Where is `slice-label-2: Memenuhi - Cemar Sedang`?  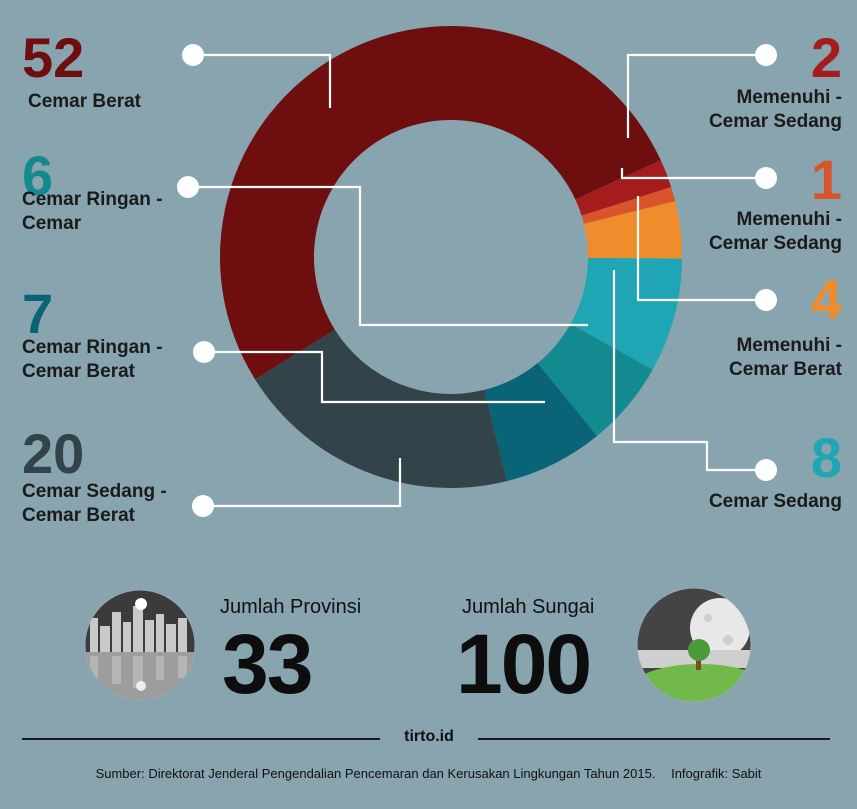 slice-label-2: Memenuhi - Cemar Sedang is located at coordinates (775, 110).